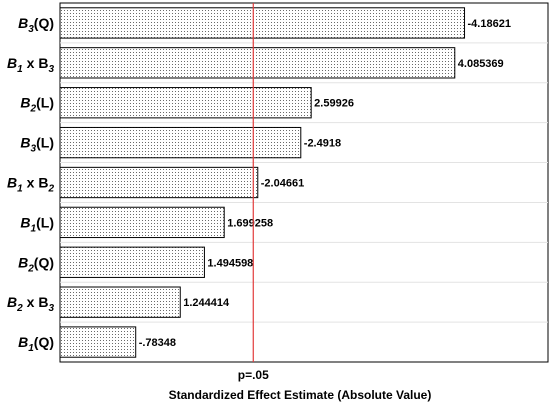 Image resolution: width=550 pixels, height=407 pixels. I want to click on category-label: B1(L), so click(37, 224).